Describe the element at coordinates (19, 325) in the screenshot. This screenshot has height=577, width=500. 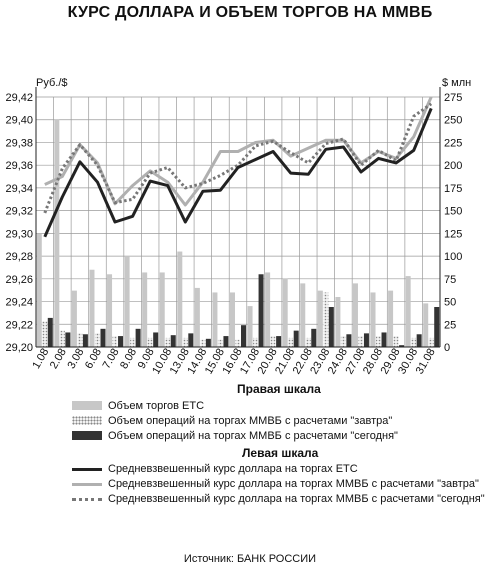
I see `left-tick-label: 29,22` at that location.